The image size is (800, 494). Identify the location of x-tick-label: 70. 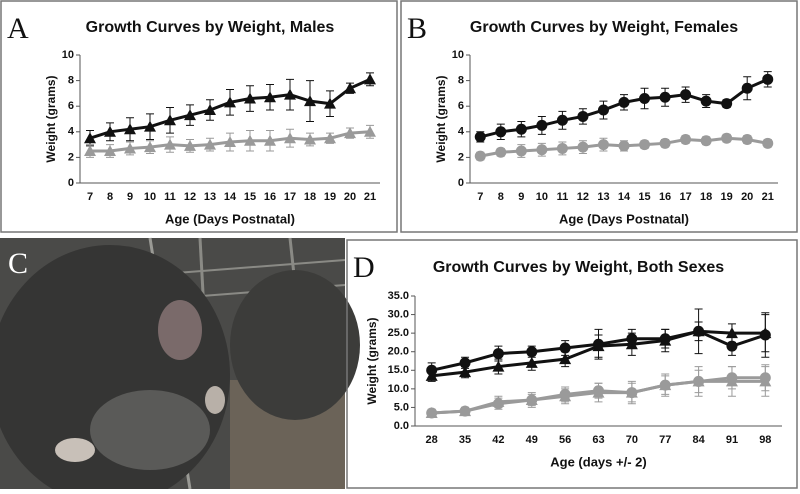
(632, 440).